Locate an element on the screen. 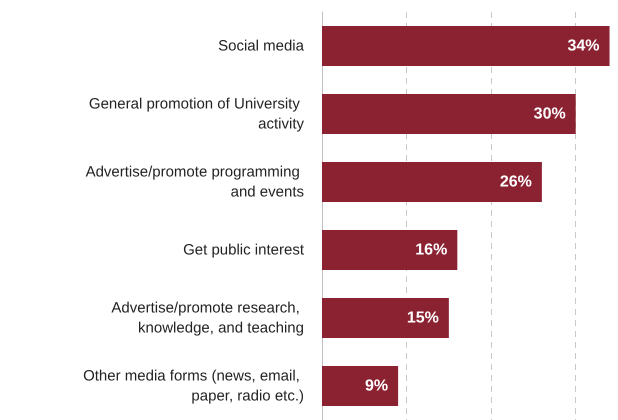 The image size is (618, 420). y-tick-label: Get public interest is located at coordinates (244, 250).